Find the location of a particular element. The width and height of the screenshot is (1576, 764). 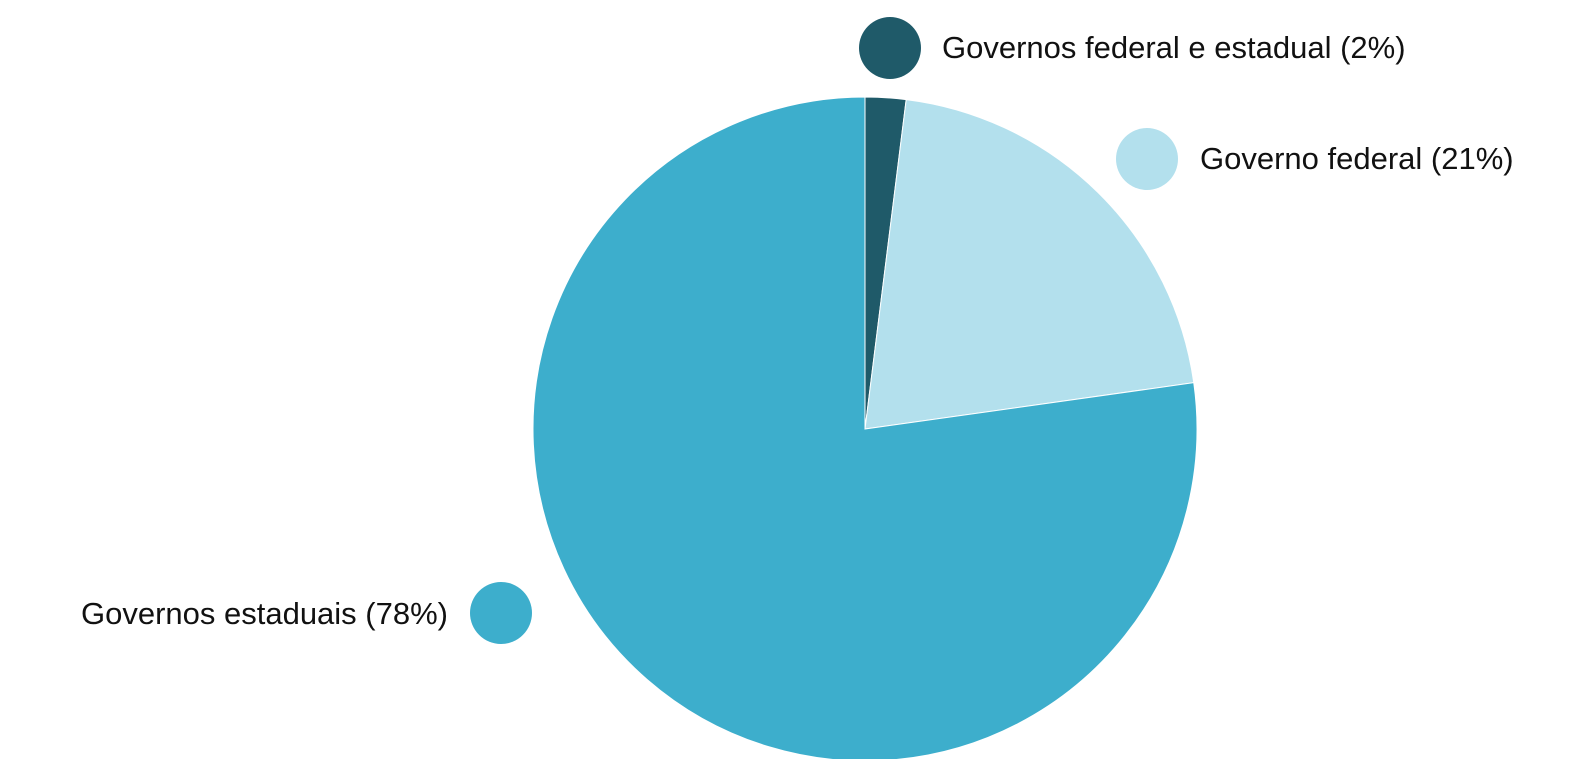

pie-slice-federal is located at coordinates (1029, 264).